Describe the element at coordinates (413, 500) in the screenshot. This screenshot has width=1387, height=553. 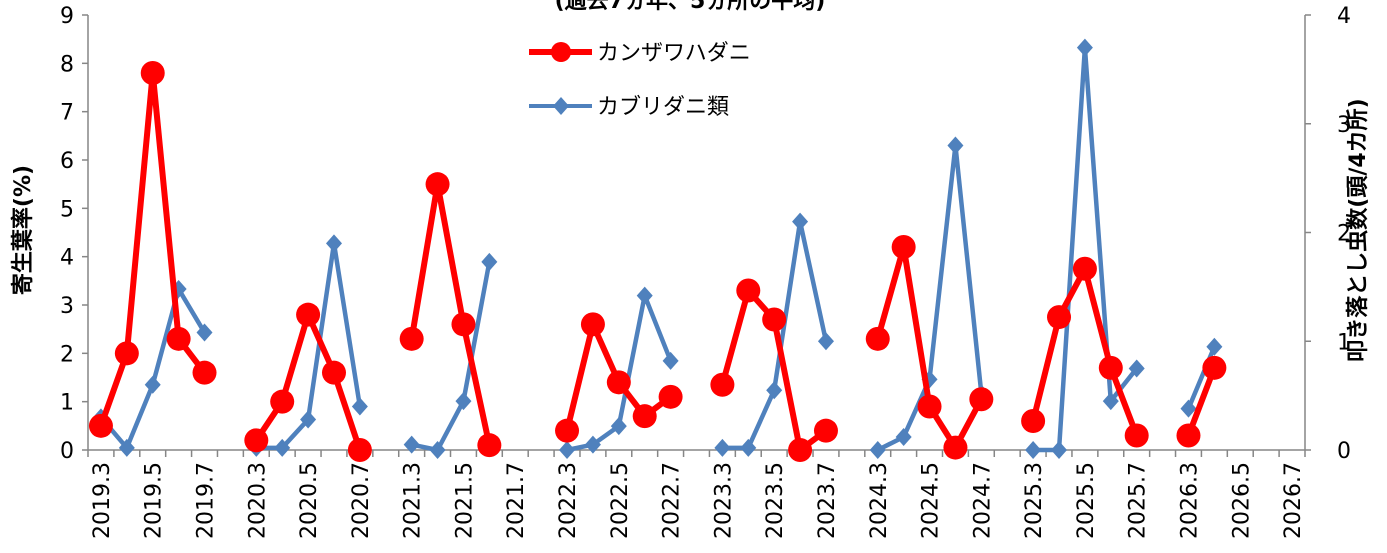
I see `x-tick-label: 2021.3` at that location.